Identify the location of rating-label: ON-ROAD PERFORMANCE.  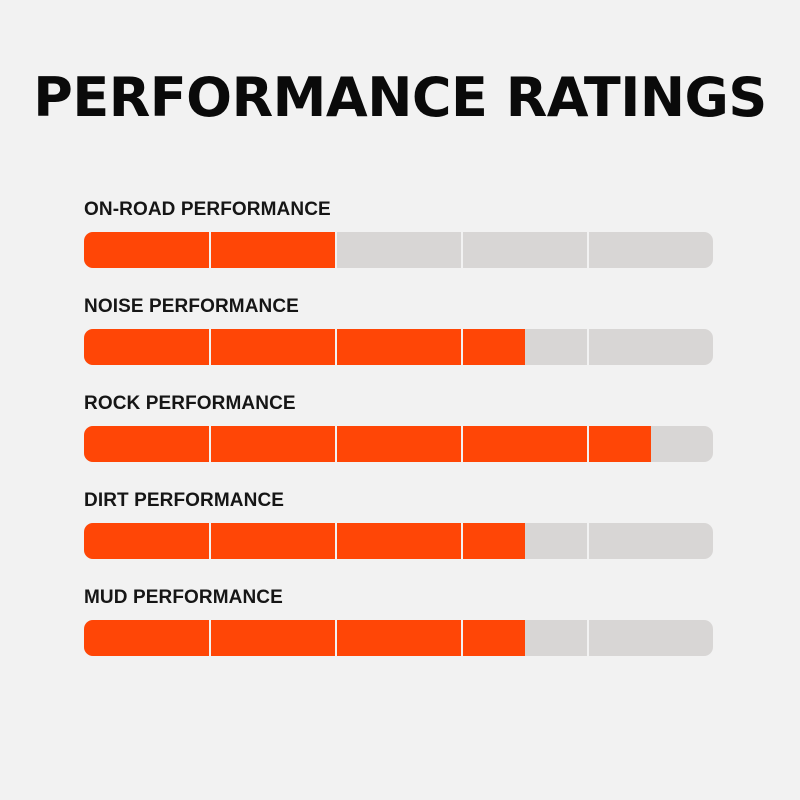
(207, 209).